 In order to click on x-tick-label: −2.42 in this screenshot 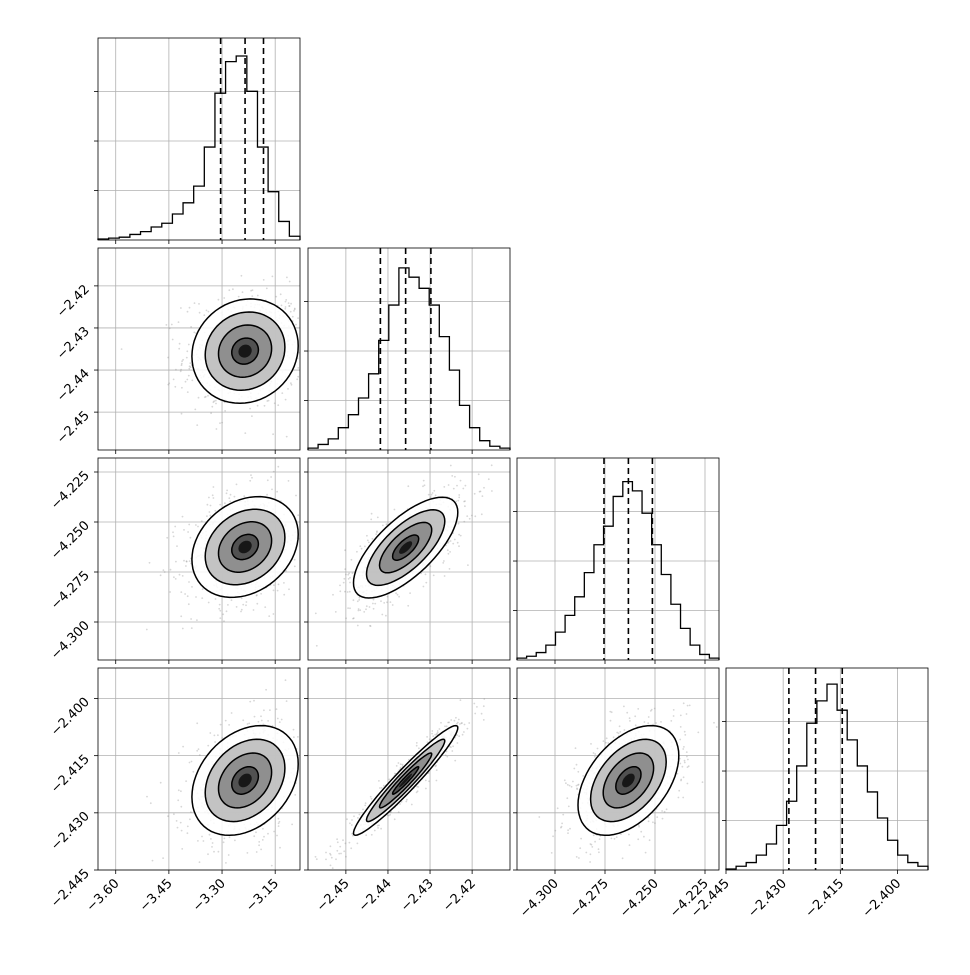, I will do `click(459, 895)`.